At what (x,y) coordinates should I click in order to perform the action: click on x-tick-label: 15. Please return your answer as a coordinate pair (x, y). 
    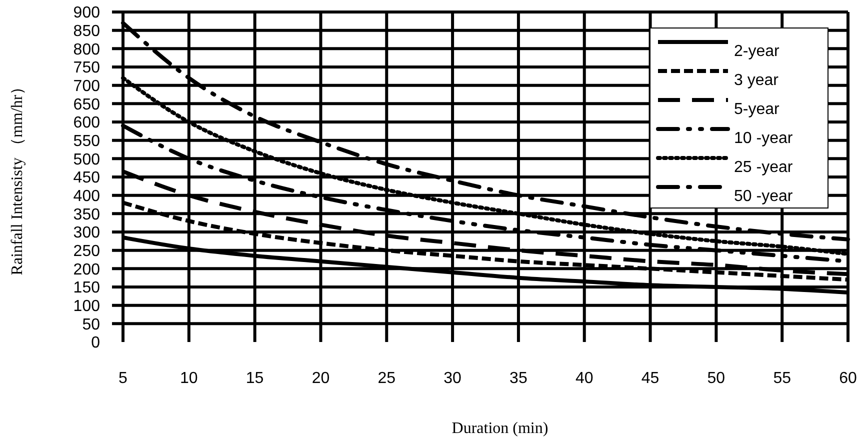
    Looking at the image, I should click on (255, 378).